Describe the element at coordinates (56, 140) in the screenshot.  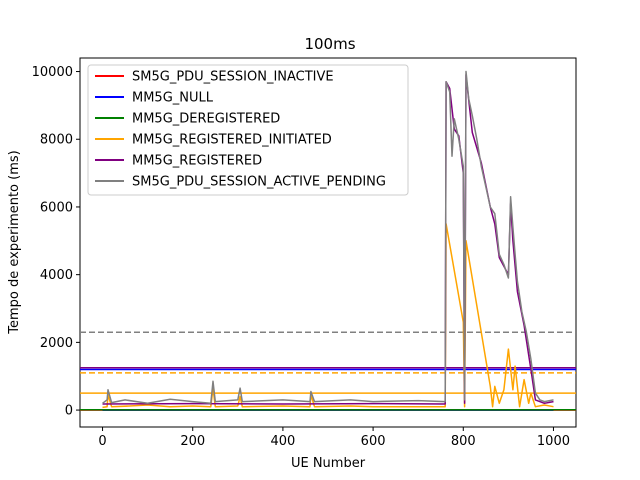
I see `y-tick-label: 8000` at that location.